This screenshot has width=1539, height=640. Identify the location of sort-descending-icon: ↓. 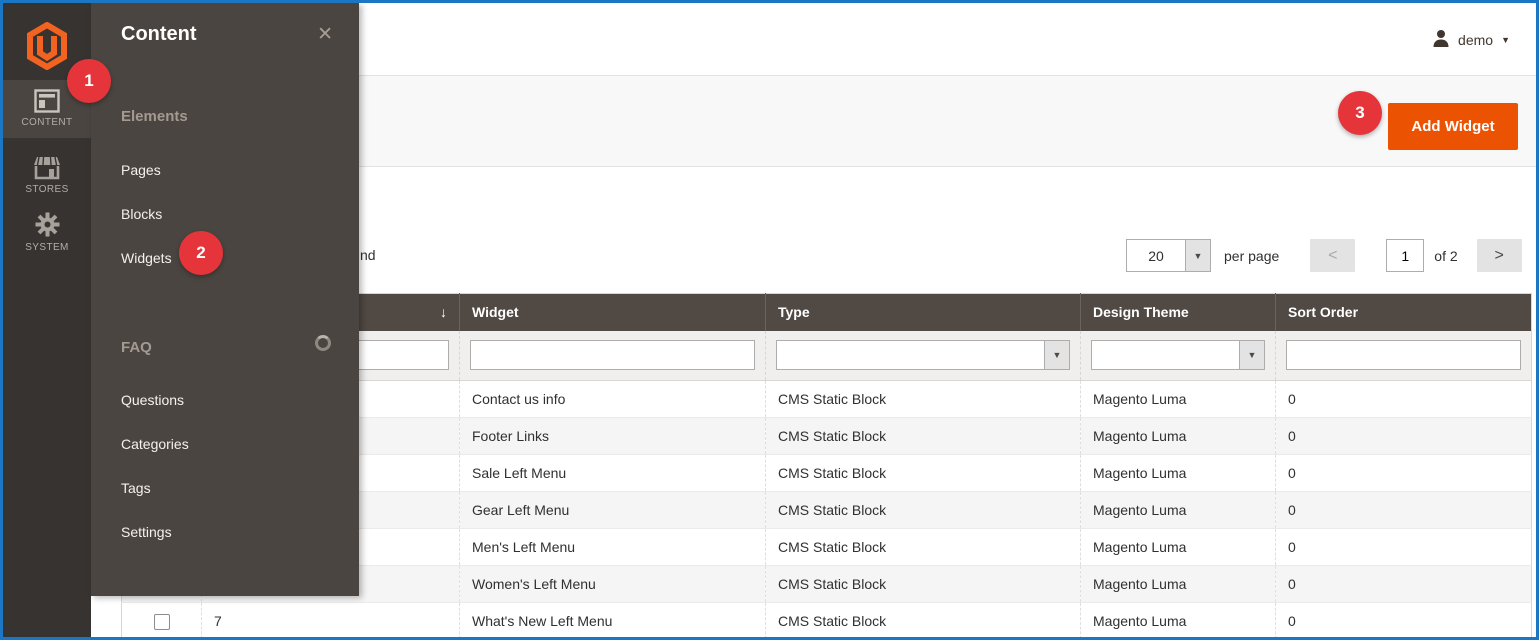
(443, 312).